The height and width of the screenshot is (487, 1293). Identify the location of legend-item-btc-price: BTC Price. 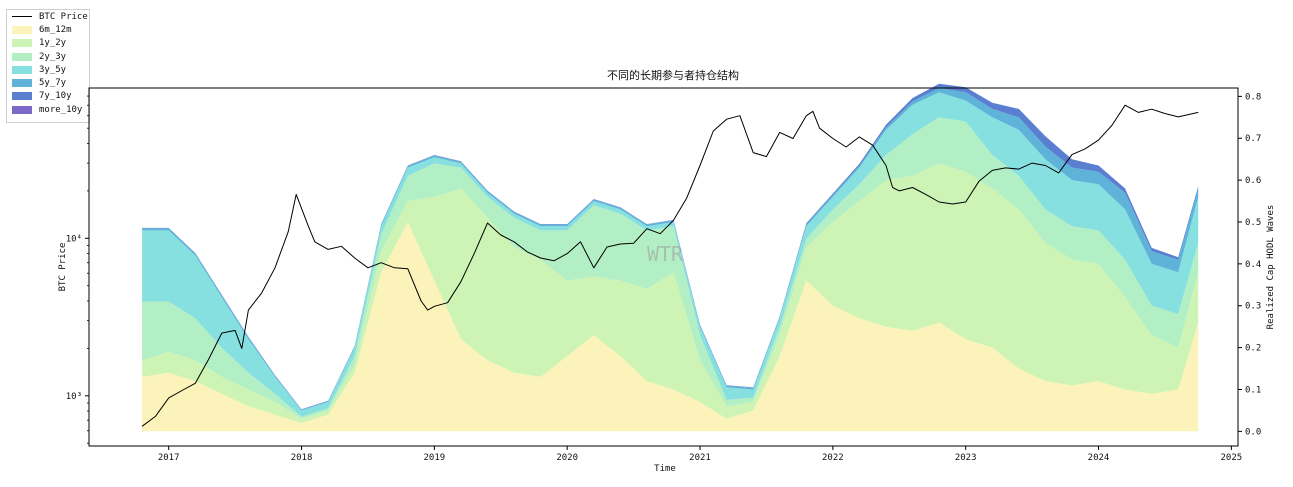
(48, 16).